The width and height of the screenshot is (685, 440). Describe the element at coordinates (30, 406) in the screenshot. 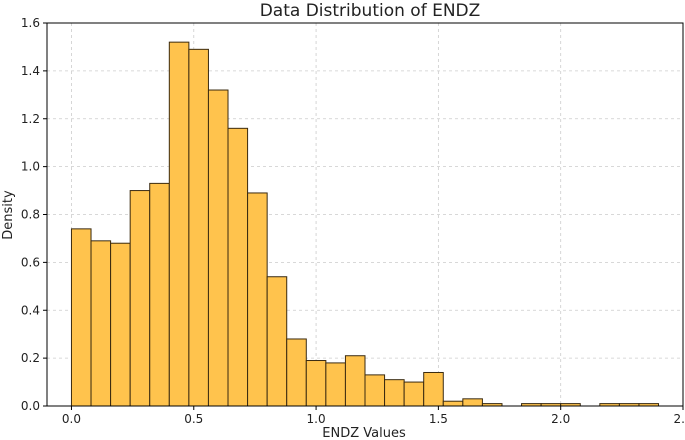

I see `y-tick-label: 0.0` at that location.